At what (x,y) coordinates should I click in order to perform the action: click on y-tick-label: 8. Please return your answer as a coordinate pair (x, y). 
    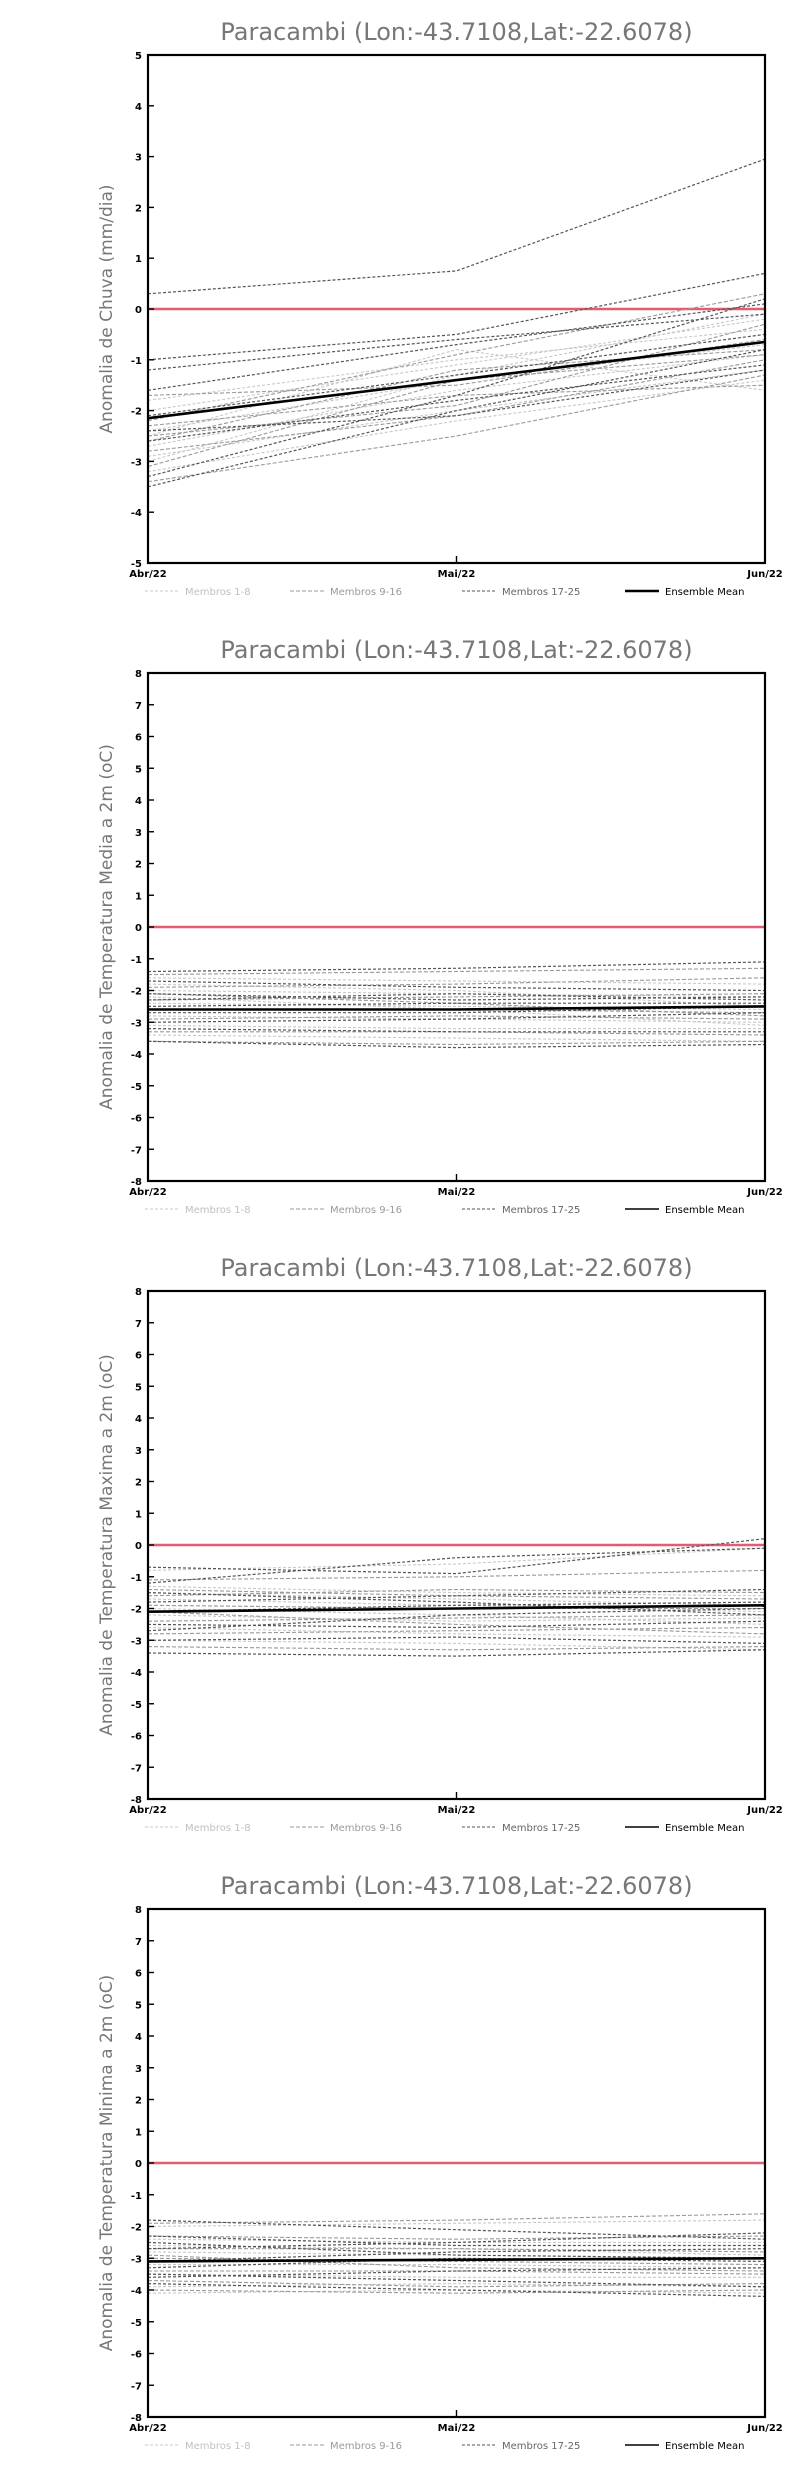
    Looking at the image, I should click on (138, 674).